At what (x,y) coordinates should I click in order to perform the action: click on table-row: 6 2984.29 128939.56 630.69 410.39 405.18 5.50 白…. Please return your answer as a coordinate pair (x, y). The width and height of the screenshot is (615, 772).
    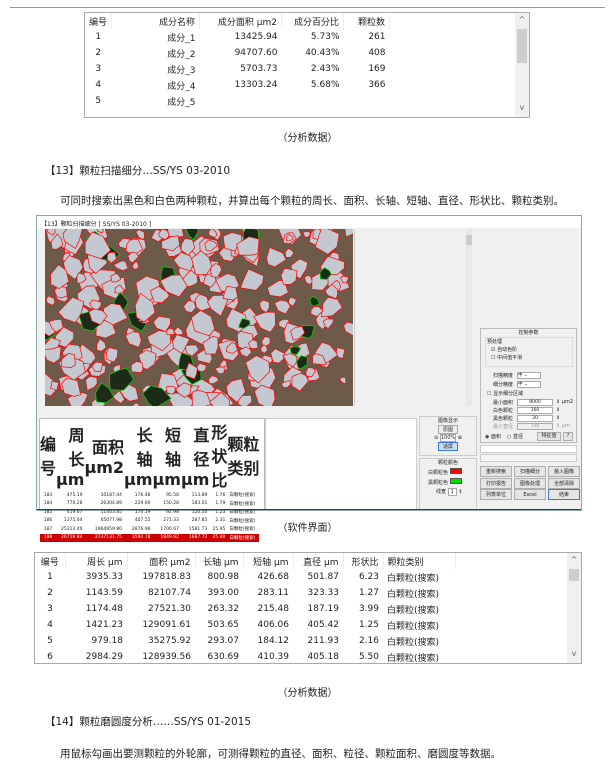
    Looking at the image, I should click on (245, 657).